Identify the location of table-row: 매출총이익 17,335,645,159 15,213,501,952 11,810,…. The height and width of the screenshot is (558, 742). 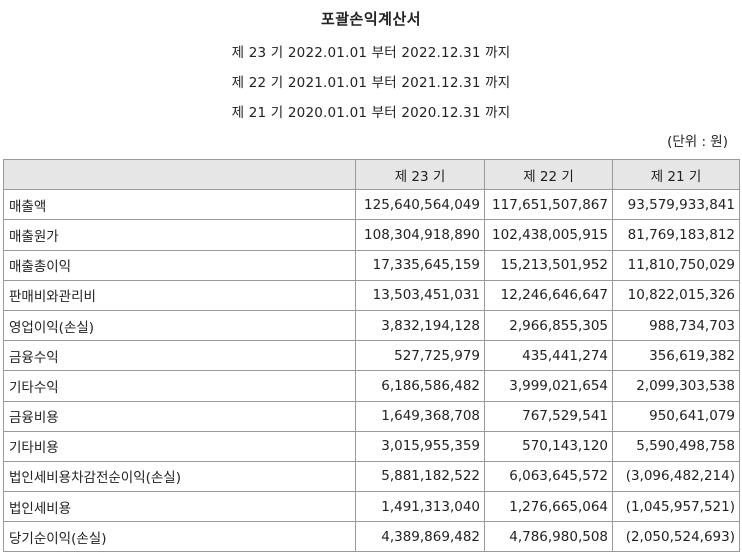
(371, 265).